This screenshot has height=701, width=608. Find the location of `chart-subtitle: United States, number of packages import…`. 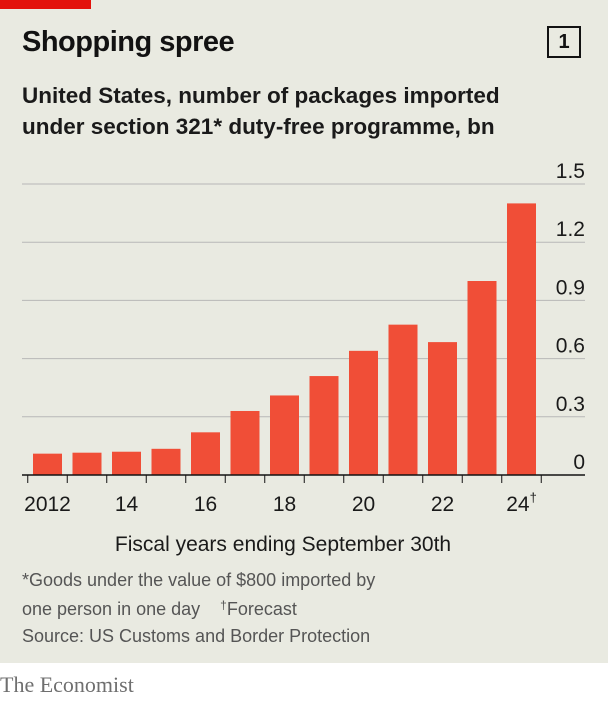

chart-subtitle: United States, number of packages import… is located at coordinates (302, 111).